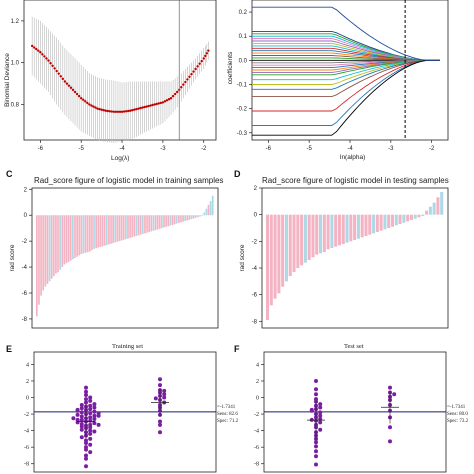 This screenshot has width=474, height=474. Describe the element at coordinates (243, 37) in the screenshot. I see `b-y-tick-label: 0.1` at that location.